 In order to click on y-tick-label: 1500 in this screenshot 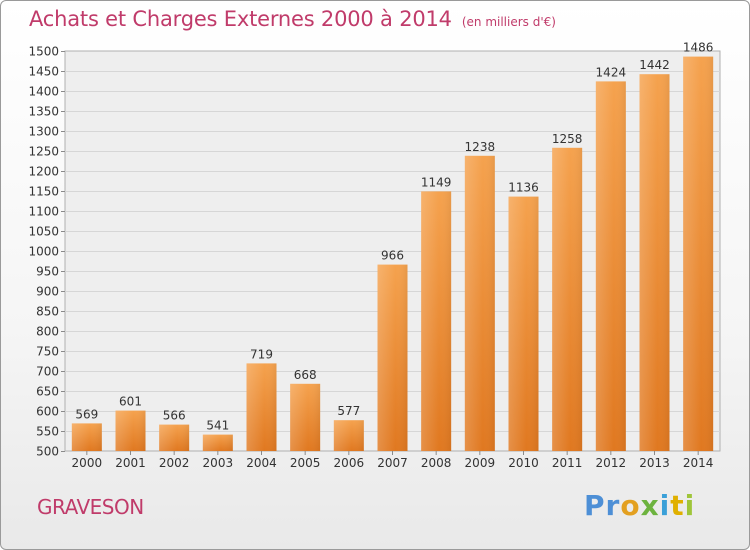, I will do `click(43, 52)`.